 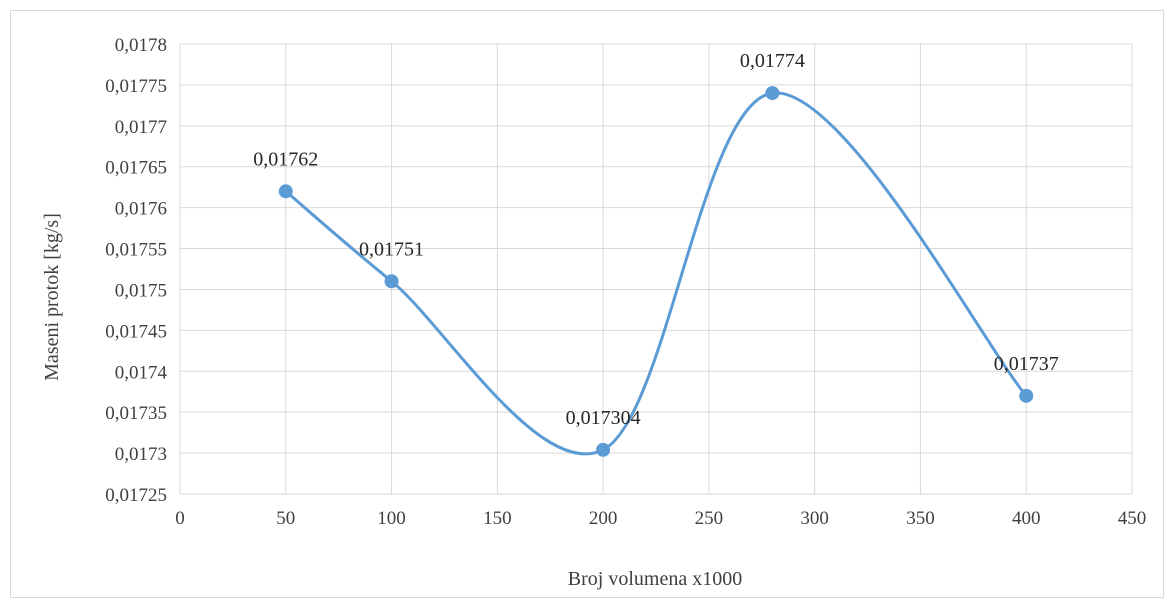 I want to click on y-tick-label: 0,01735, so click(x=136, y=413).